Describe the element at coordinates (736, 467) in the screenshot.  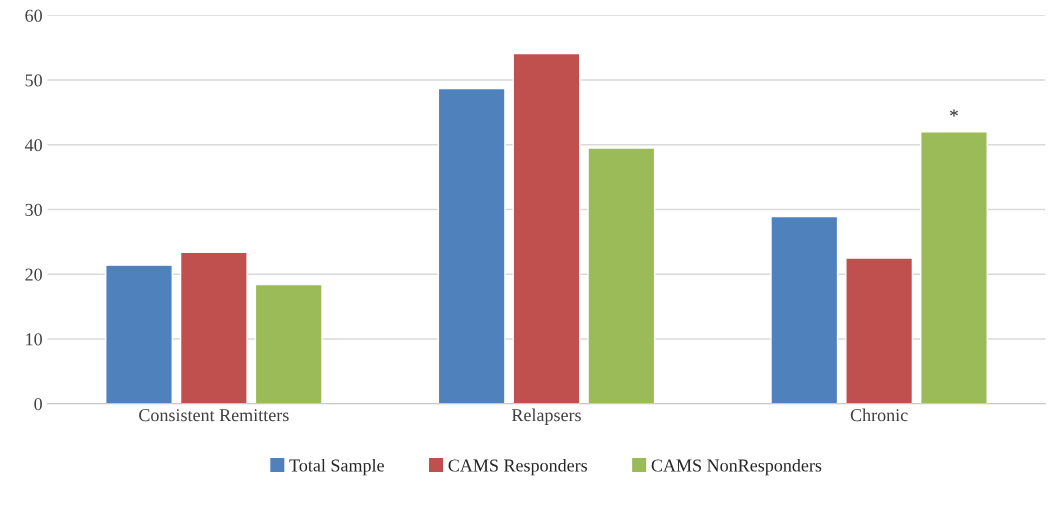
I see `legend-label: CAMS NonResponders` at that location.